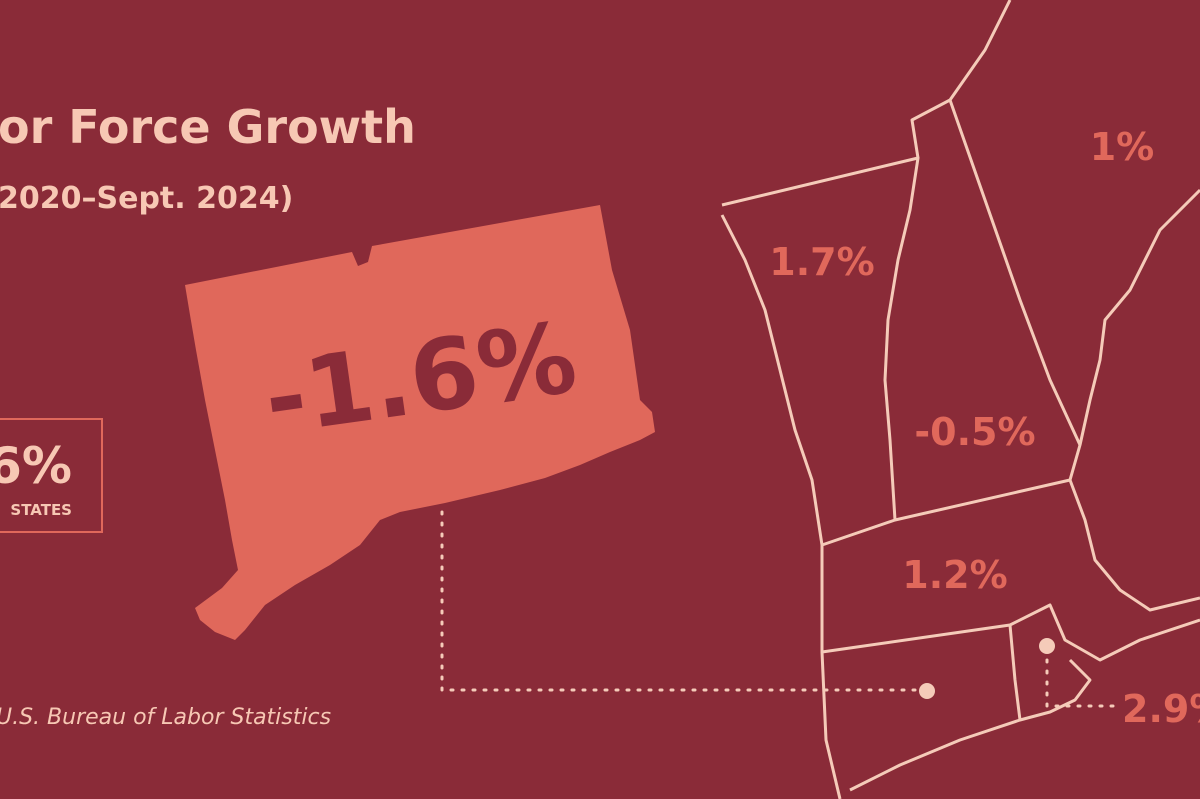 Image resolution: width=1200 pixels, height=799 pixels. What do you see at coordinates (831, 725) in the screenshot?
I see `ct-outline` at bounding box center [831, 725].